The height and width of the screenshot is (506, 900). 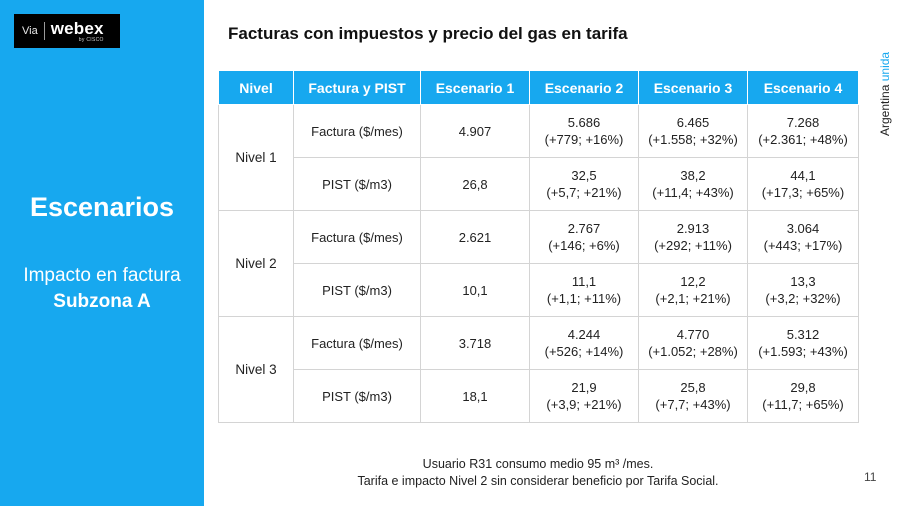 I want to click on section-subtitle: Impacto en factura Subzona A, so click(x=102, y=289).